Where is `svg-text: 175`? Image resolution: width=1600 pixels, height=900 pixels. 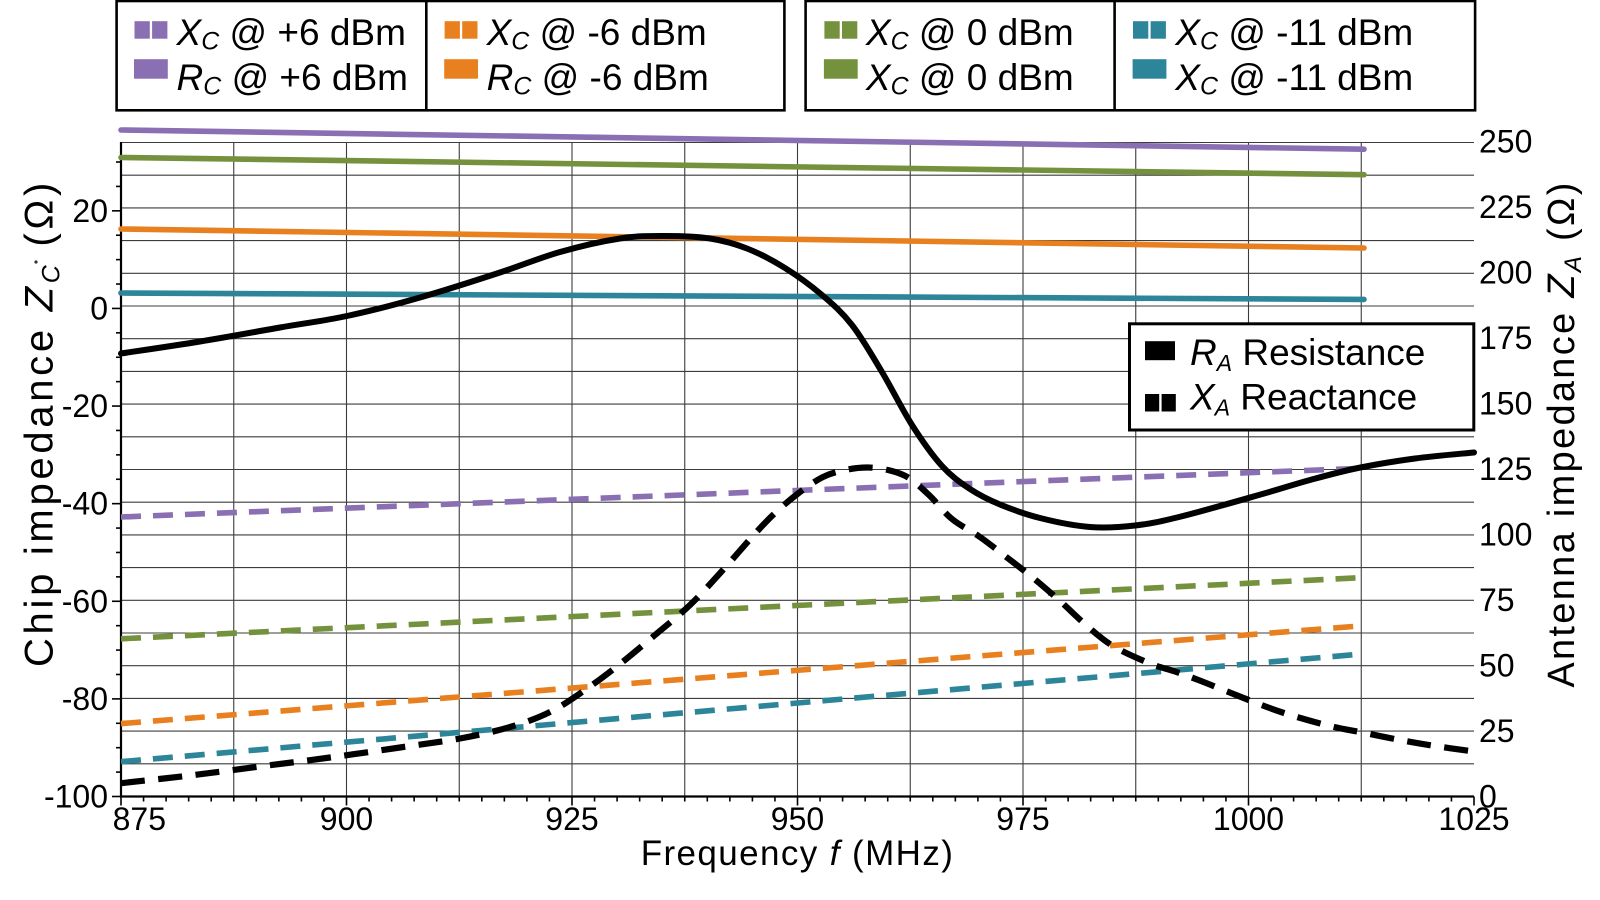
svg-text: 175 is located at coordinates (1505, 338).